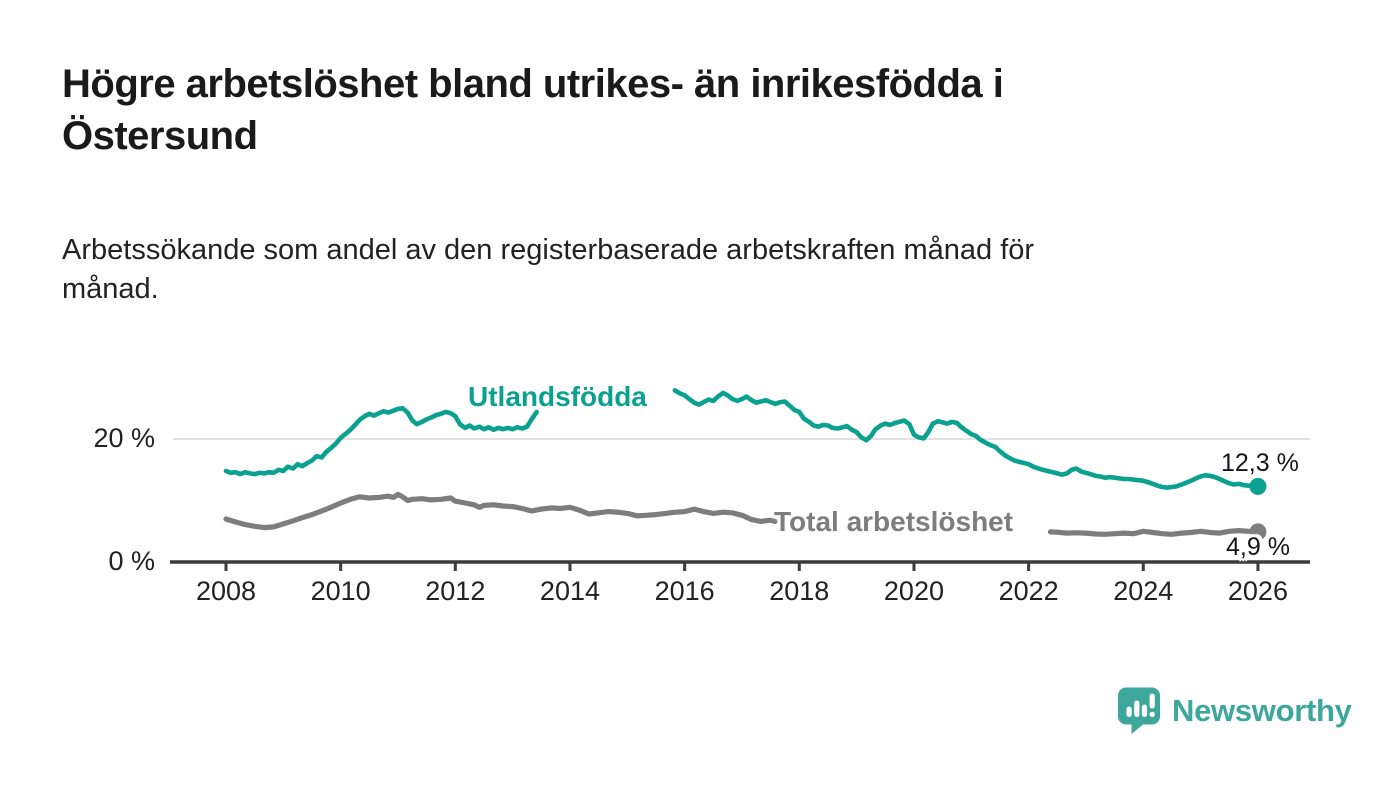 The width and height of the screenshot is (1400, 794). Describe the element at coordinates (894, 521) in the screenshot. I see `series-label-total-arbetsloshet: Total arbetslöshet` at that location.